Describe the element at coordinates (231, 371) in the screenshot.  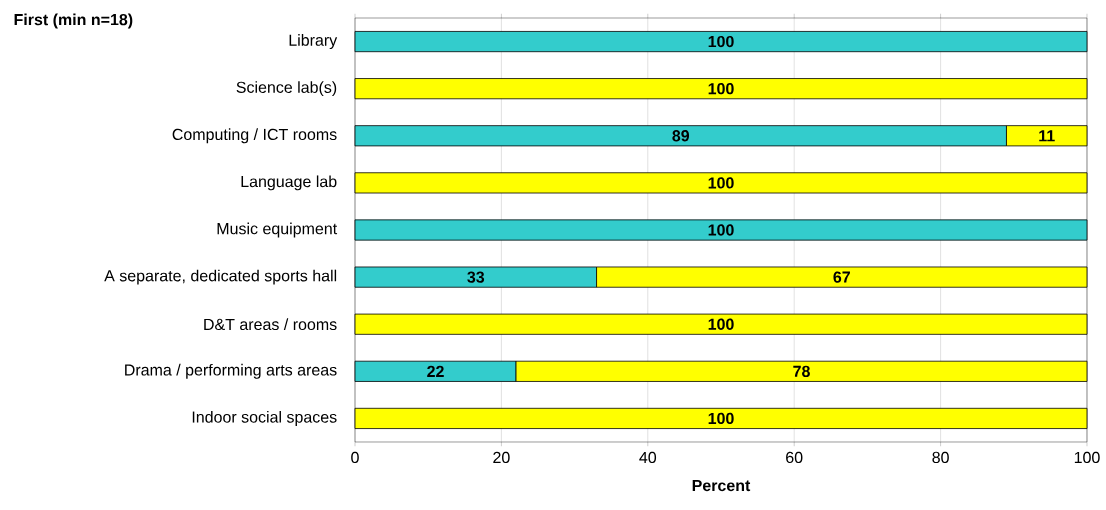
I see `y-tick-label: Drama / performing arts areas` at that location.